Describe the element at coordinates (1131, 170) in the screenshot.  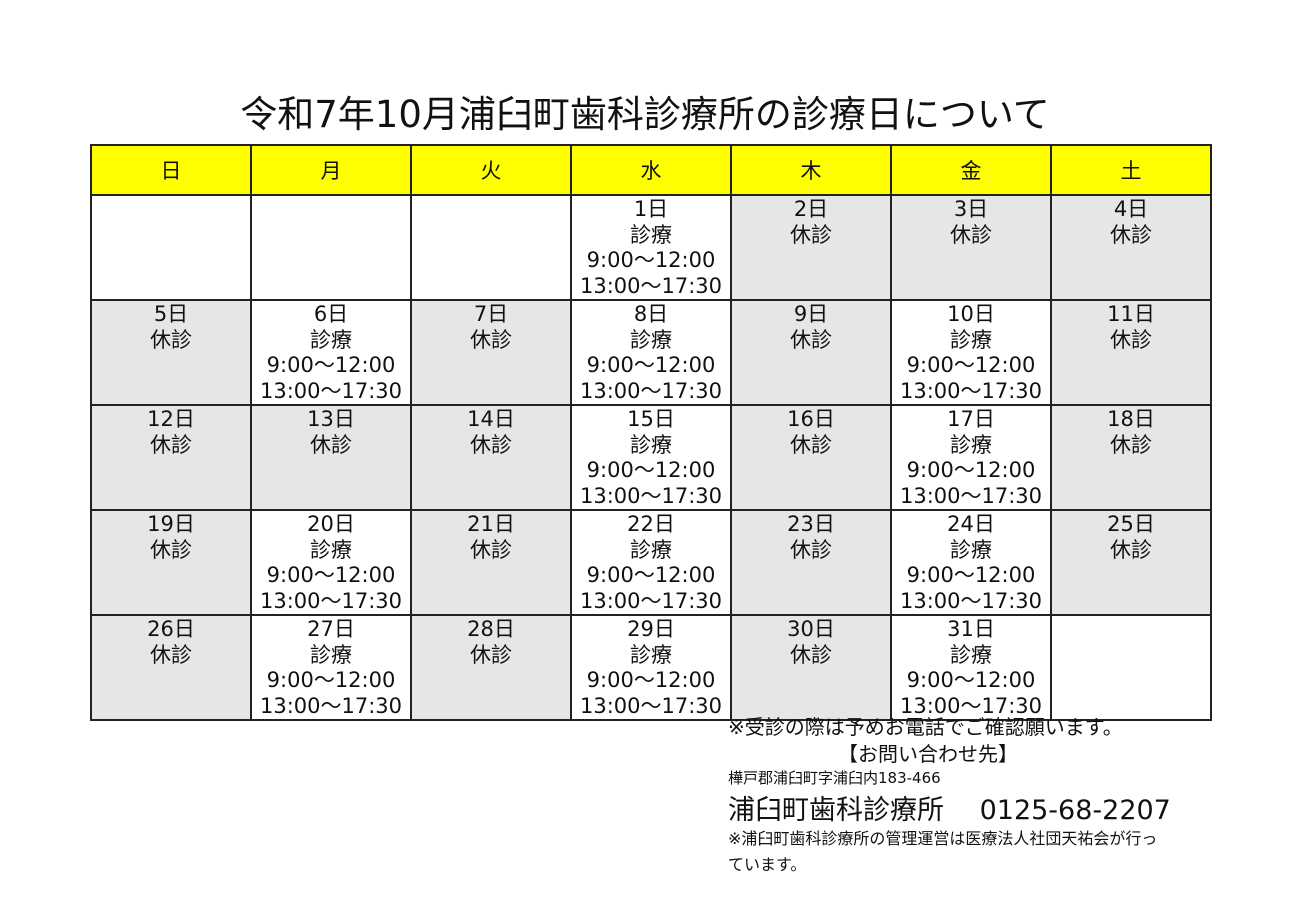
I see `weekday-header: 土` at that location.